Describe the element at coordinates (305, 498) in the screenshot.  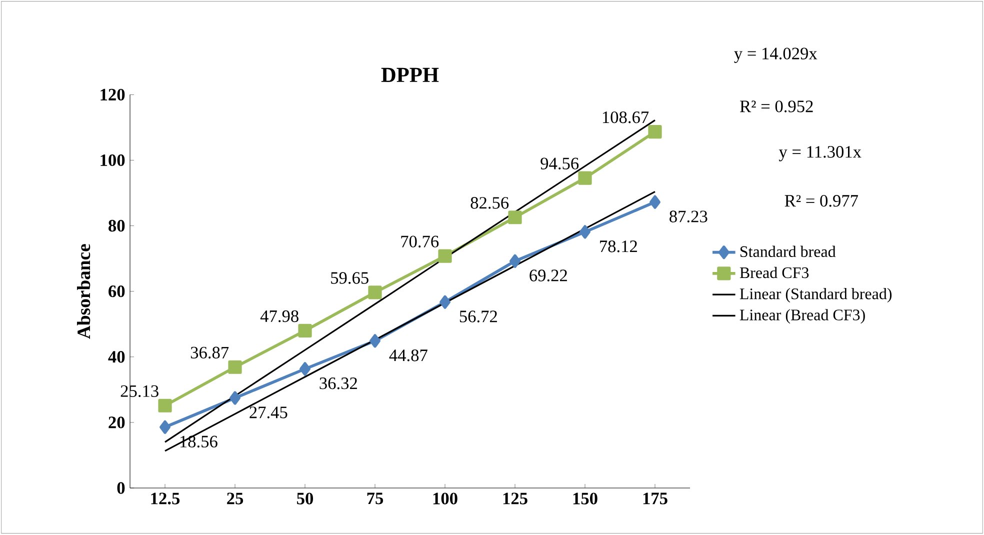
I see `x-tick-label: 50` at that location.